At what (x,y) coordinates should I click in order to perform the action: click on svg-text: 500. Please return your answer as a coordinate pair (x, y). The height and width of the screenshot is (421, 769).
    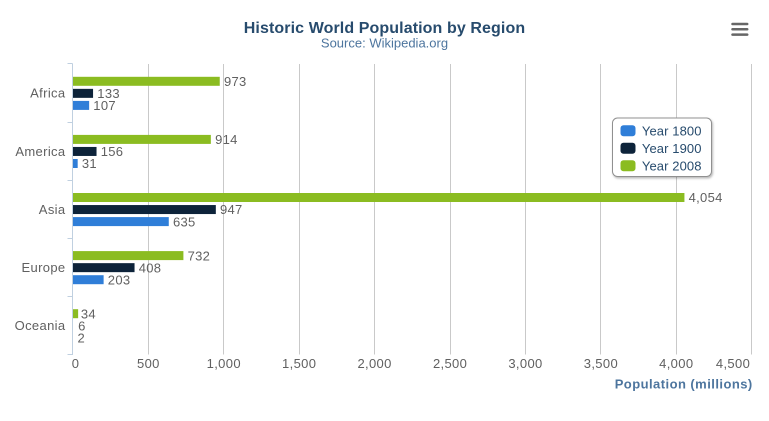
    Looking at the image, I should click on (148, 363).